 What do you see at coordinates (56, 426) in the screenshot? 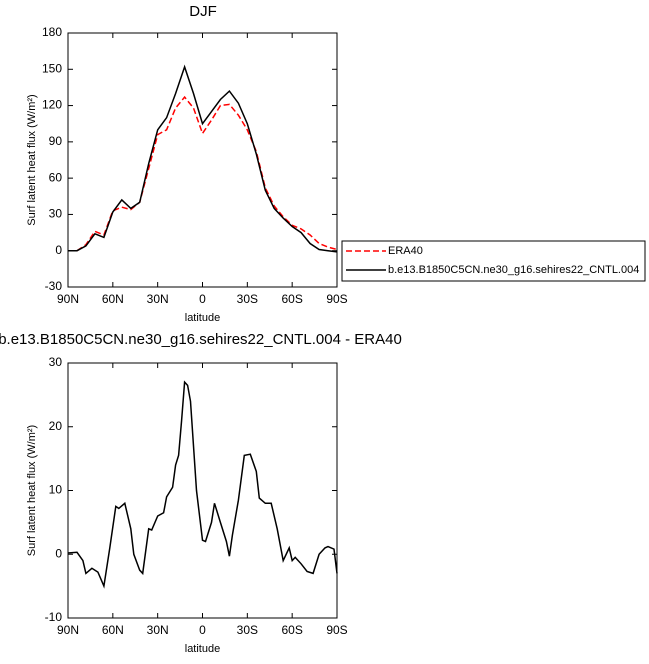
I see `y-tick-label: 20` at bounding box center [56, 426].